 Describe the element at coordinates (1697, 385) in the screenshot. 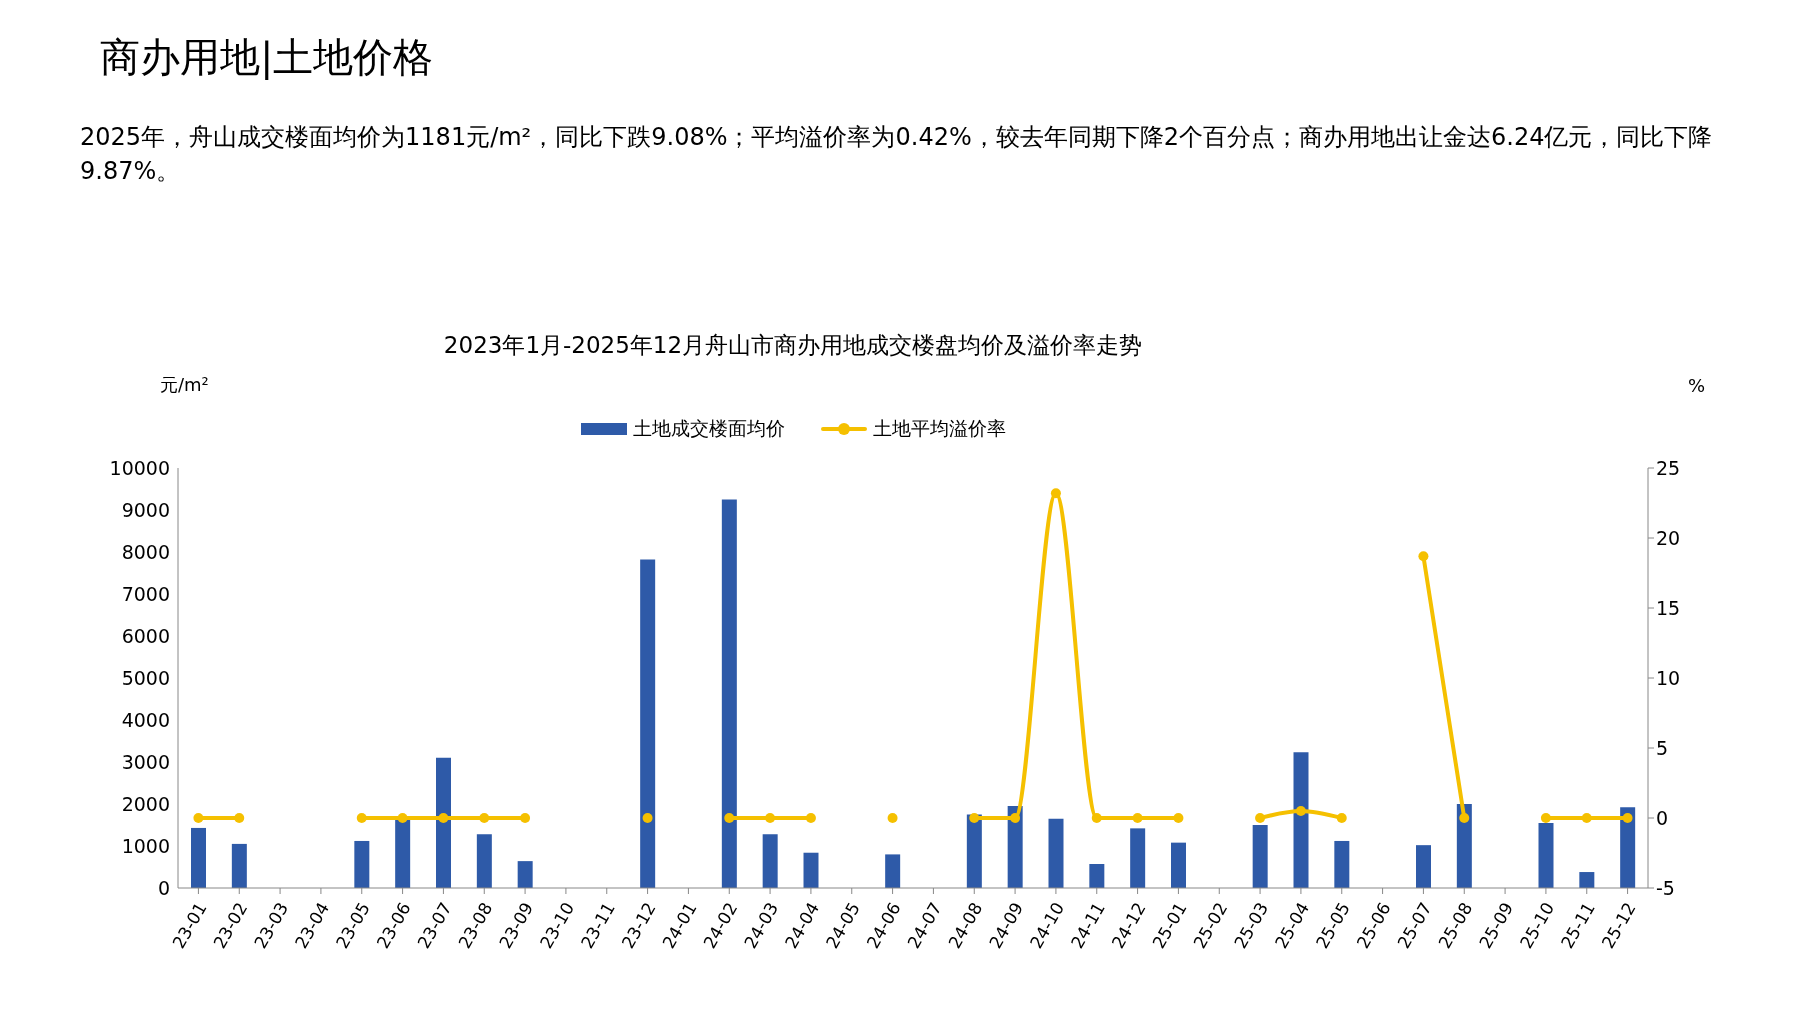

I see `y2-axis-title: %` at that location.